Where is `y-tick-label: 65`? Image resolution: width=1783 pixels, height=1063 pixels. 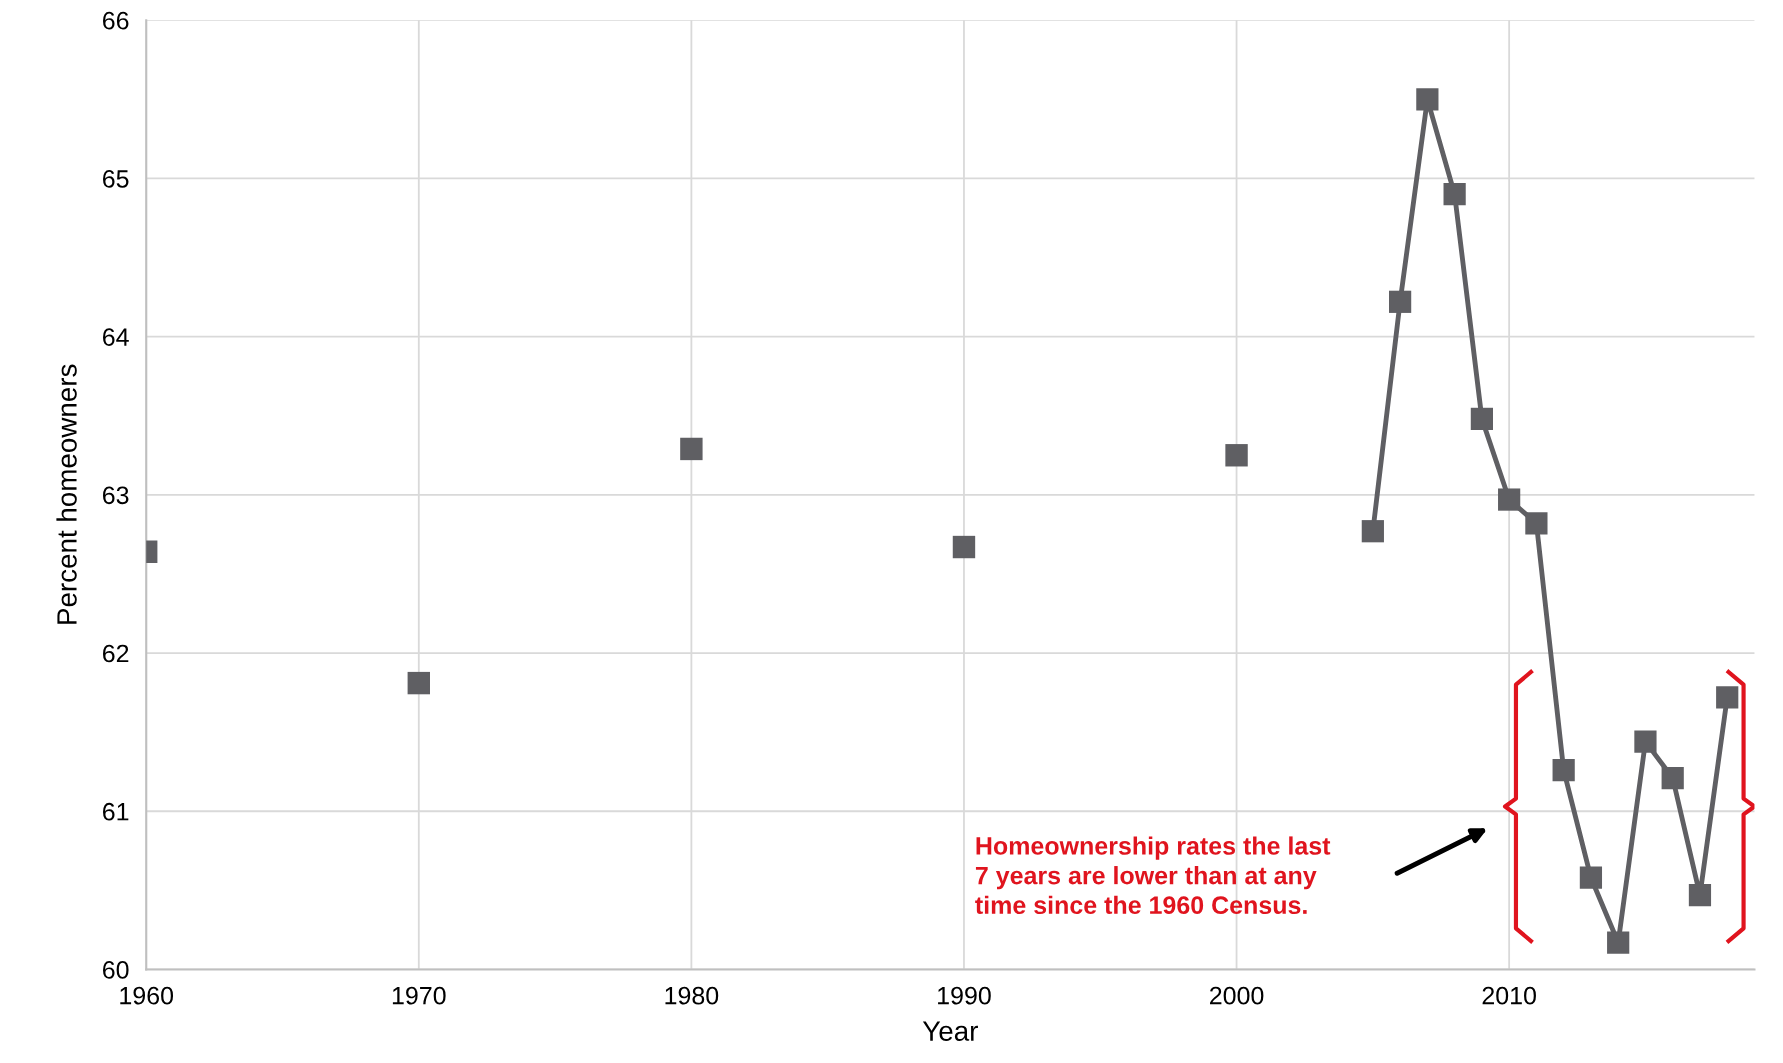 y-tick-label: 65 is located at coordinates (116, 179).